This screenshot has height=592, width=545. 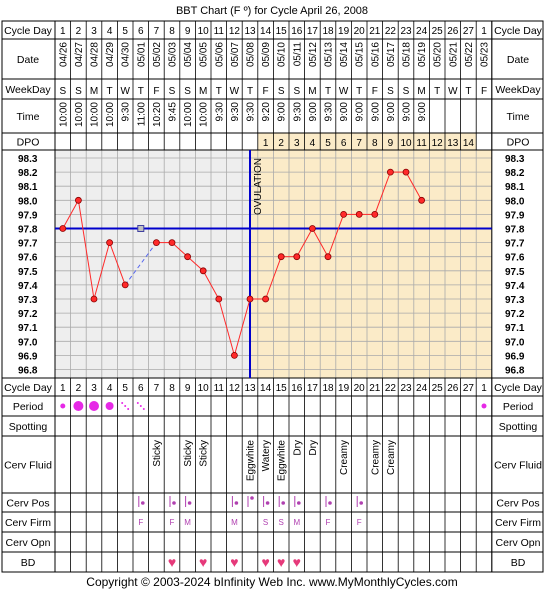 What do you see at coordinates (258, 186) in the screenshot?
I see `ovulation-label: OVULATION` at bounding box center [258, 186].